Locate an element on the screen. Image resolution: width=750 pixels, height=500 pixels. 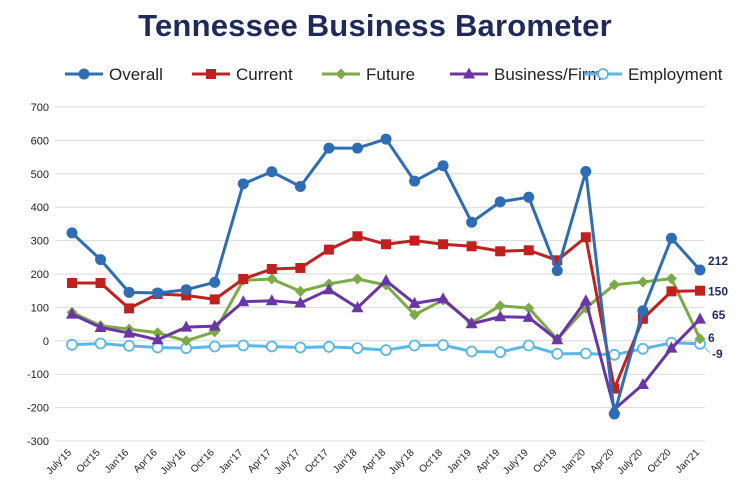
end-label-employment: -9 is located at coordinates (717, 354).